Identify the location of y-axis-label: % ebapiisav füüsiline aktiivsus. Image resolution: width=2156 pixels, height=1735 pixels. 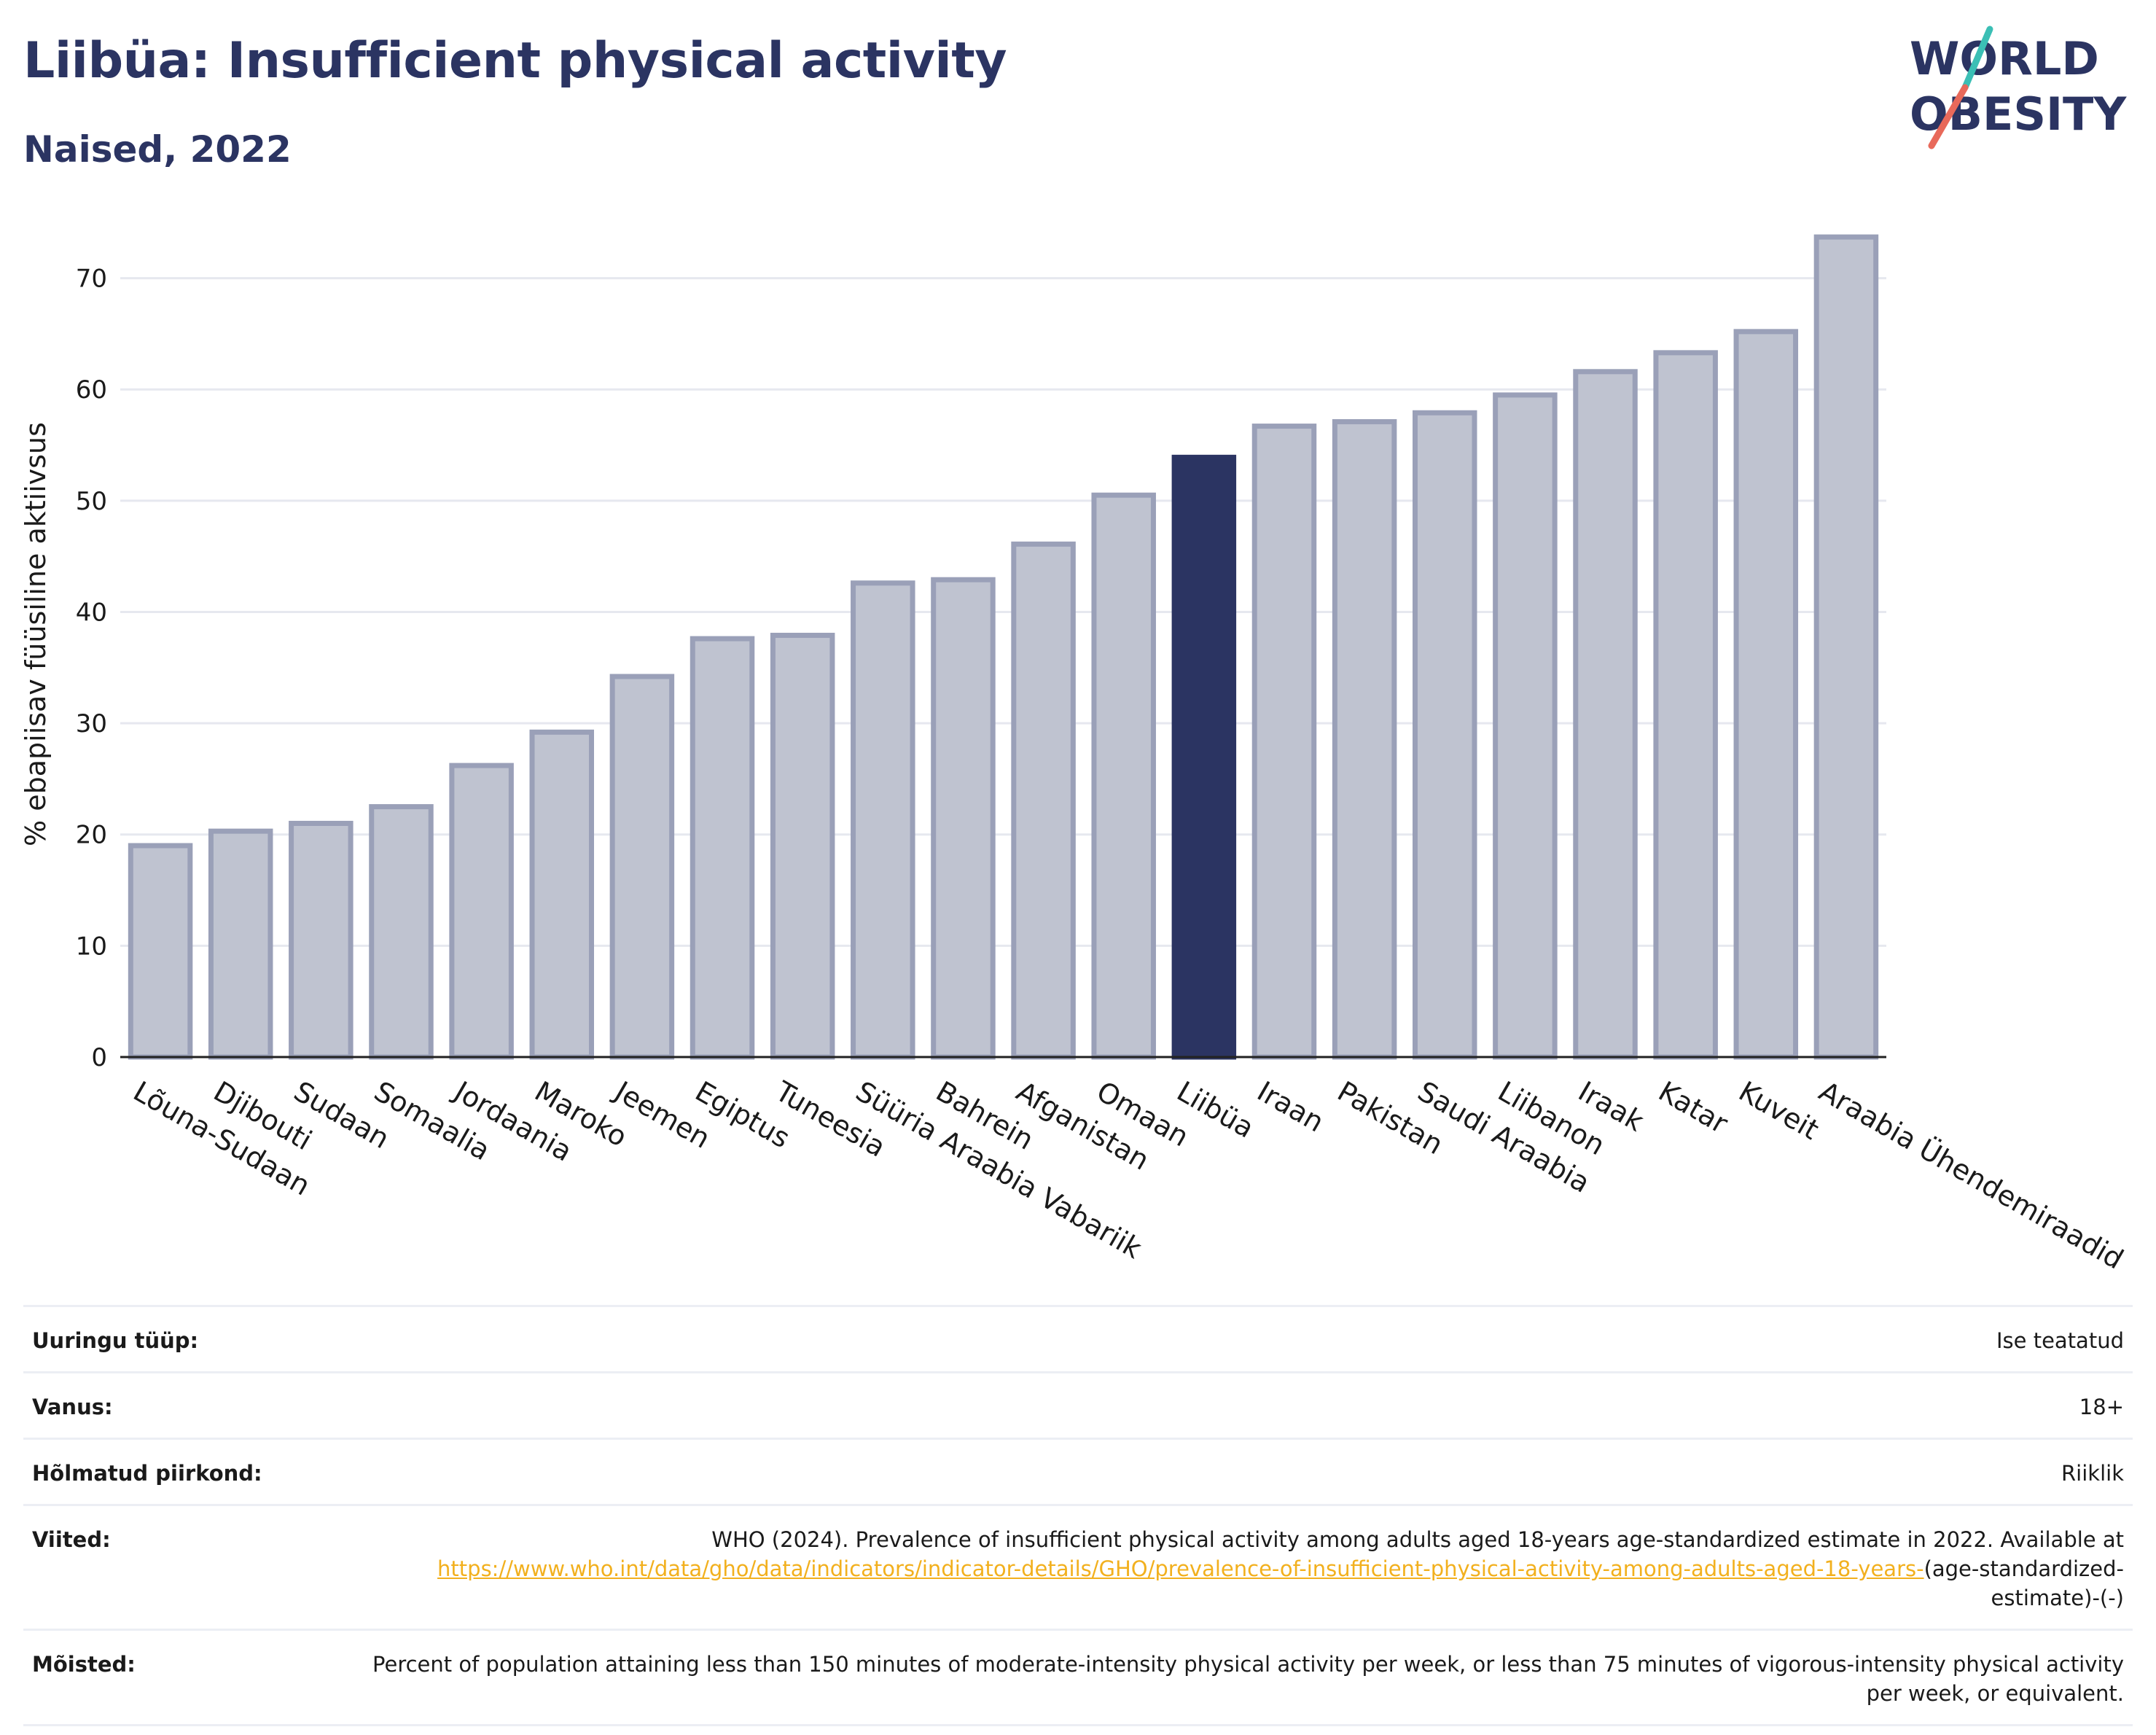
(36, 634).